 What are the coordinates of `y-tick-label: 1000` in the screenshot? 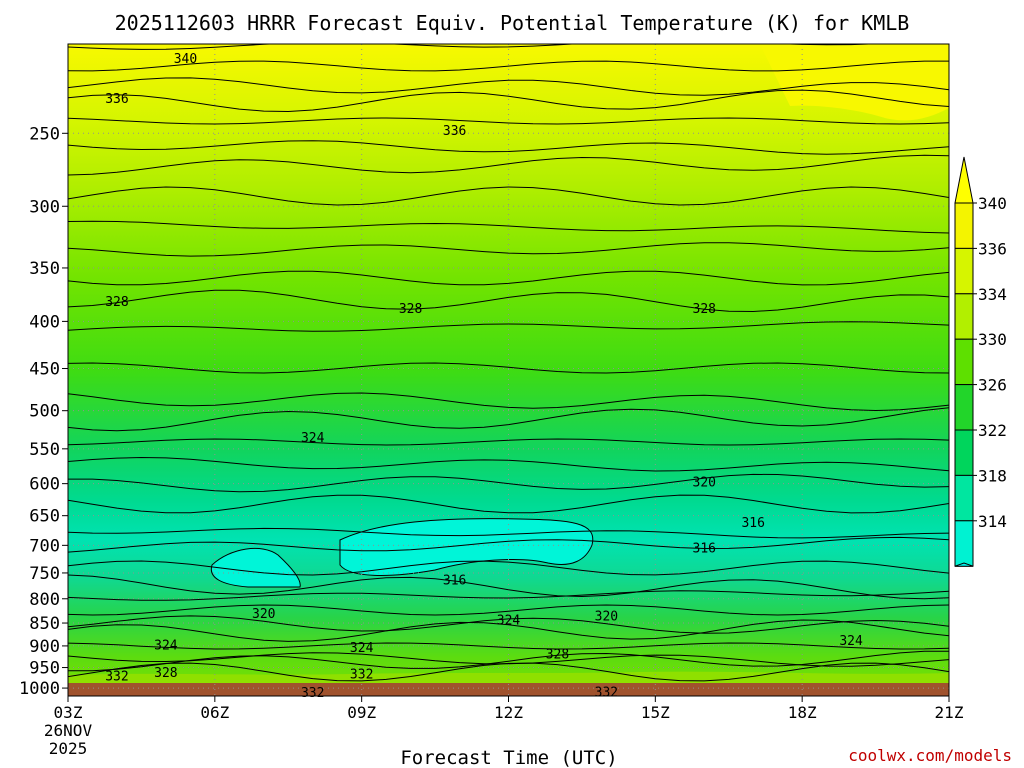 It's located at (39, 689).